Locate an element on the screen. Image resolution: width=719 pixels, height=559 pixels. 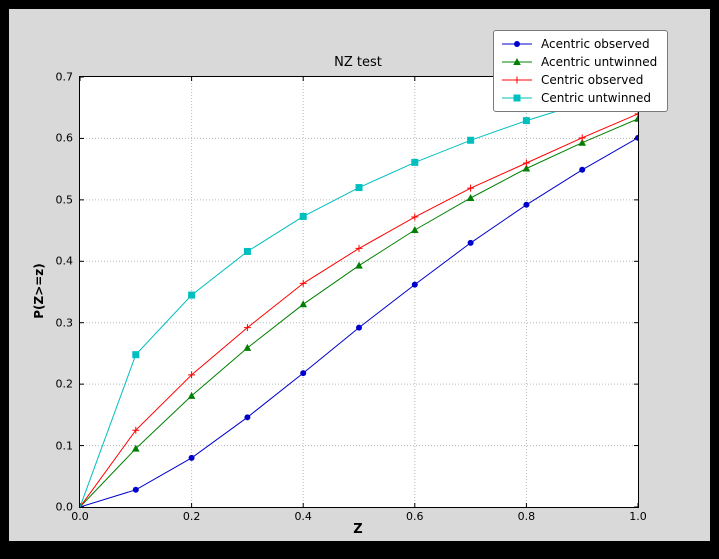
y-tick-label: 0.2 is located at coordinates (64, 384).